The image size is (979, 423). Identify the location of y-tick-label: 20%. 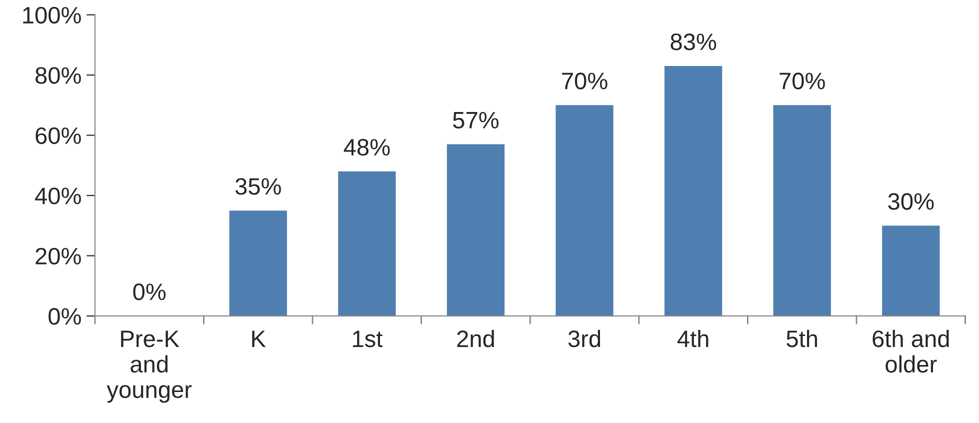
(58, 256).